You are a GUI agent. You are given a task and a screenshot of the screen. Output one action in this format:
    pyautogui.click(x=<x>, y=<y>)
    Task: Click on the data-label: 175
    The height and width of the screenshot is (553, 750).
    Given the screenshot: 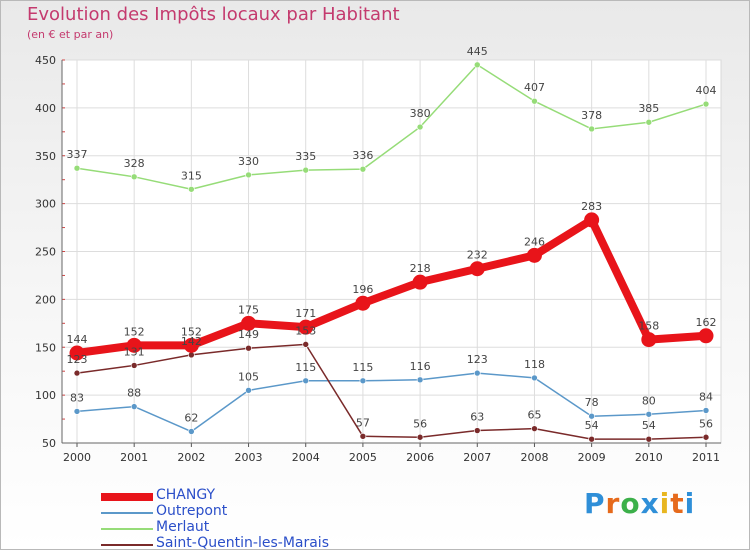 What is the action you would take?
    pyautogui.click(x=248, y=309)
    